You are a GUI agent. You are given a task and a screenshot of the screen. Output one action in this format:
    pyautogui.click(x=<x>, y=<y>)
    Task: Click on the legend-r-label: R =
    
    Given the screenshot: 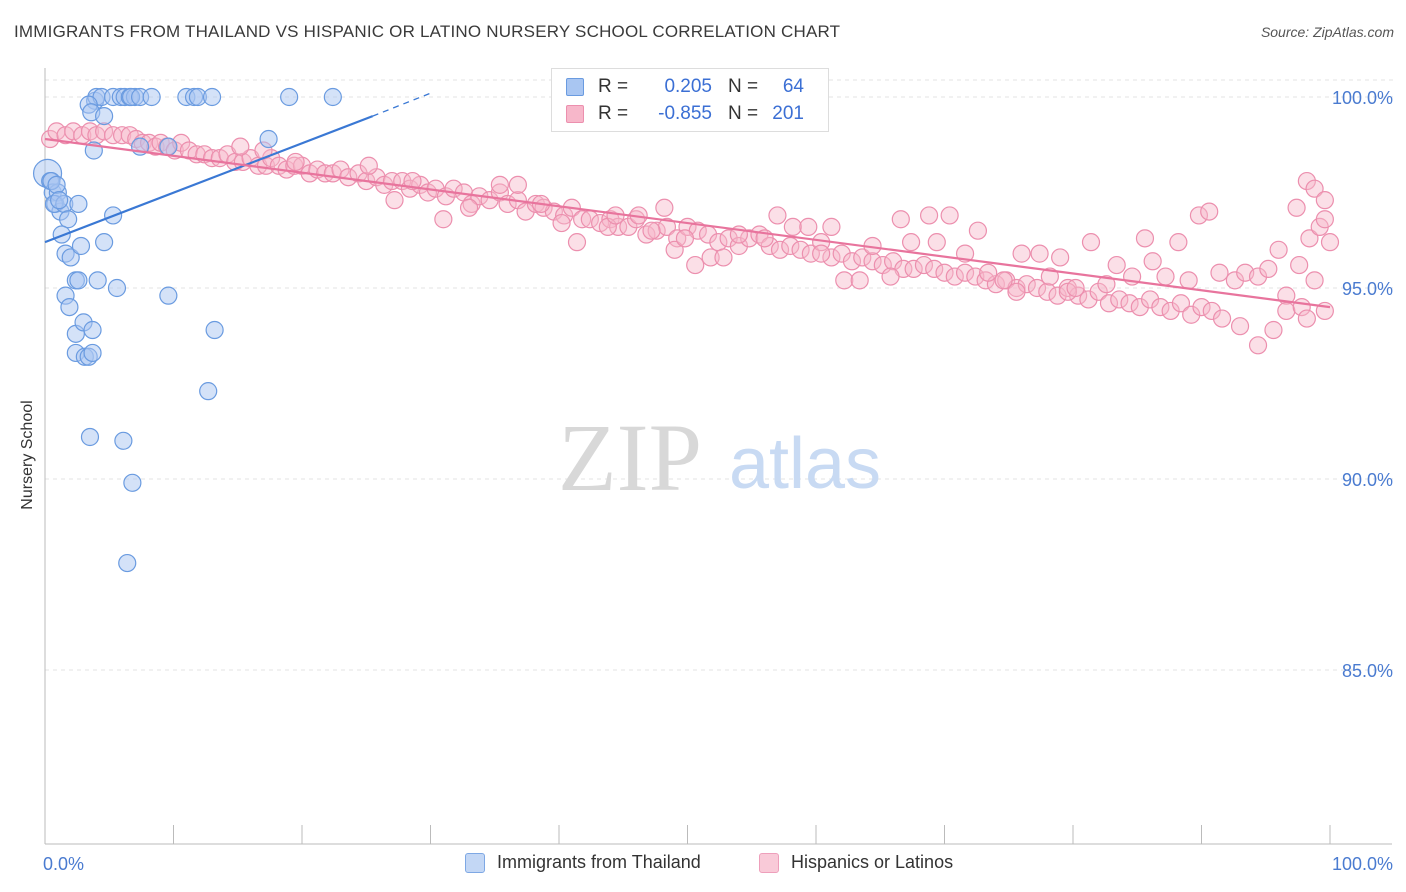 What is the action you would take?
    pyautogui.click(x=613, y=113)
    